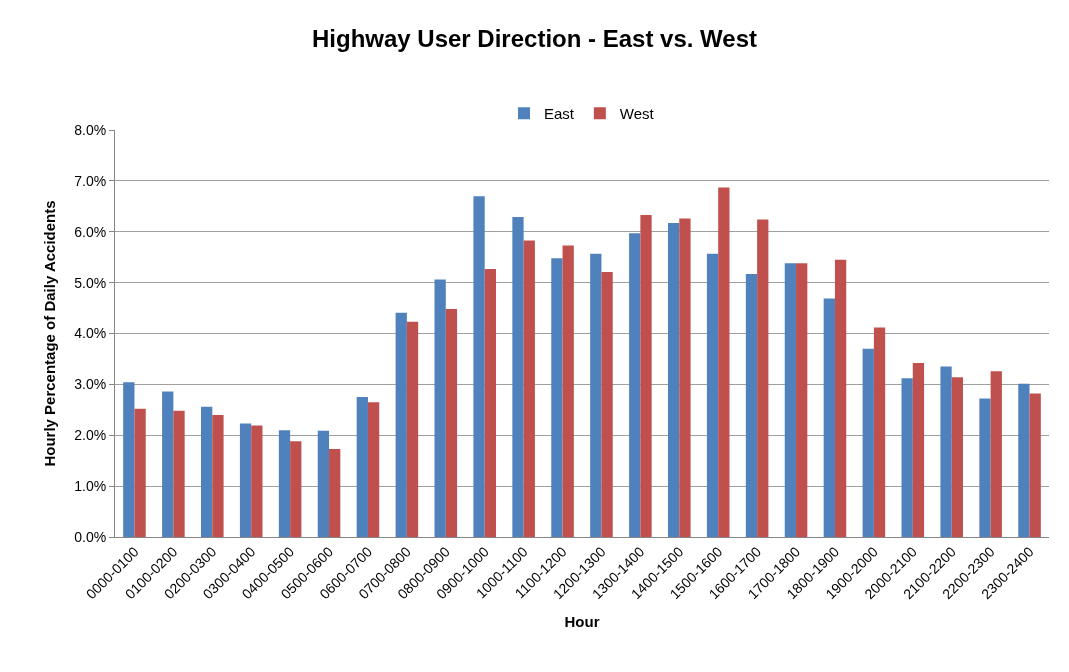 The width and height of the screenshot is (1069, 672). What do you see at coordinates (90, 536) in the screenshot?
I see `y-tick-label: 0.0%` at bounding box center [90, 536].